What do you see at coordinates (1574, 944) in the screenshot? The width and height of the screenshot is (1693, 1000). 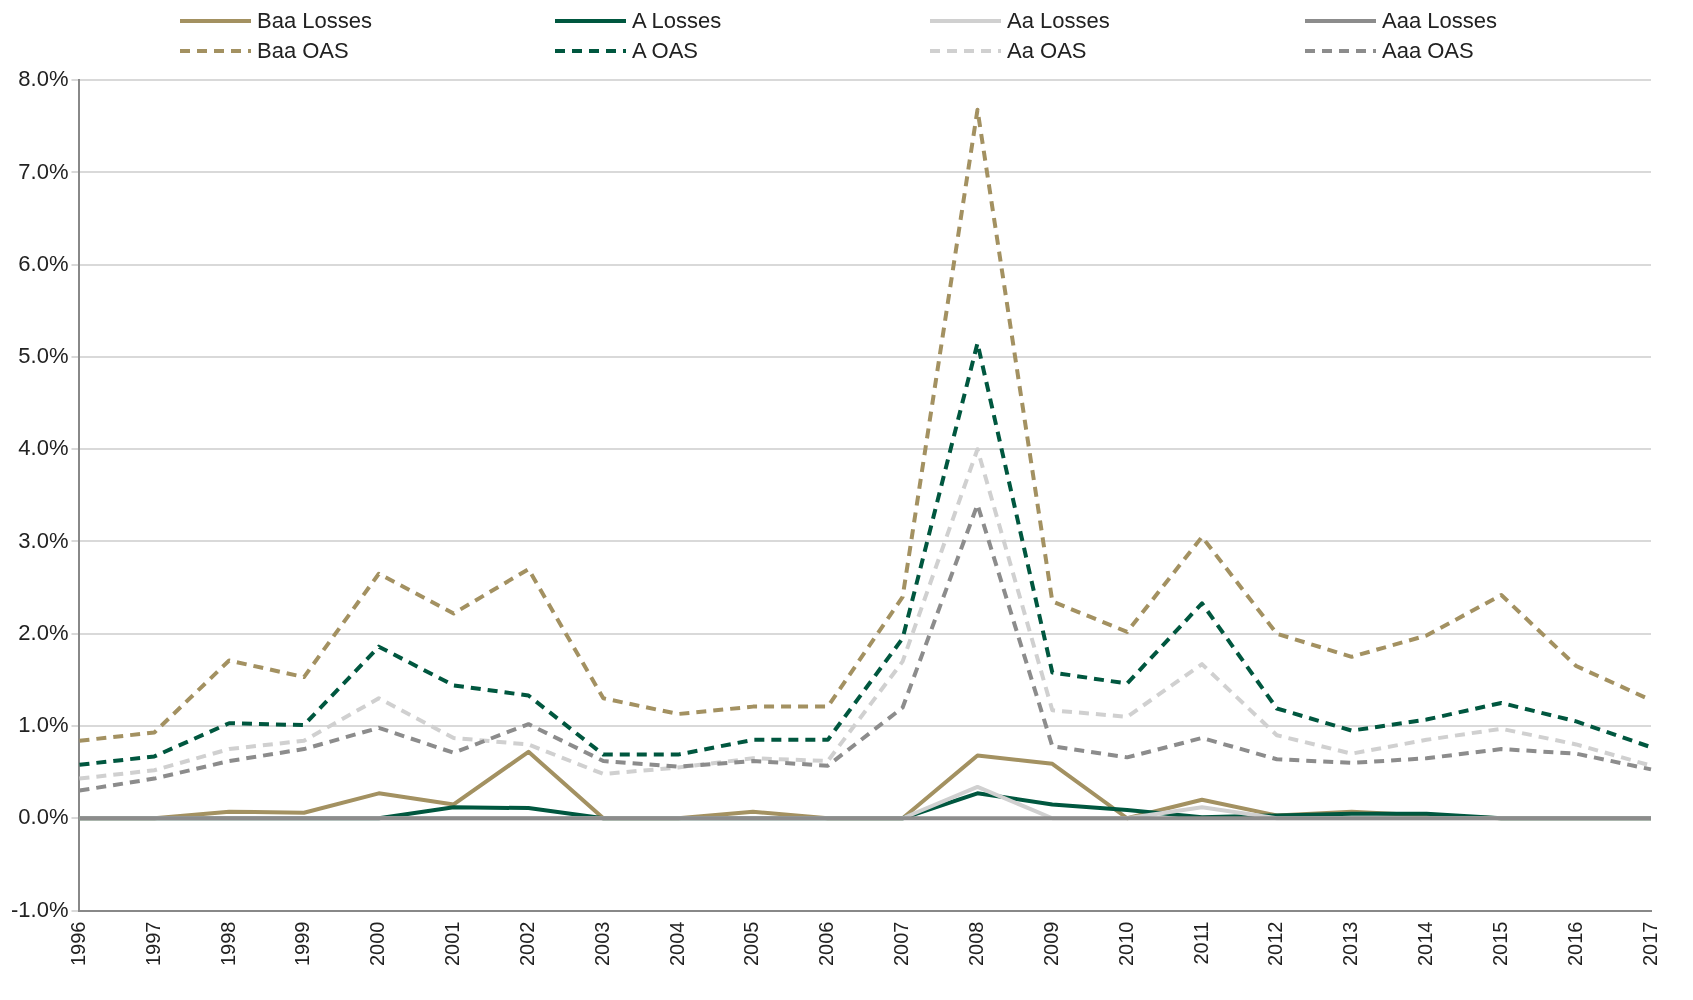 I see `x-tick-label: 2016` at bounding box center [1574, 944].